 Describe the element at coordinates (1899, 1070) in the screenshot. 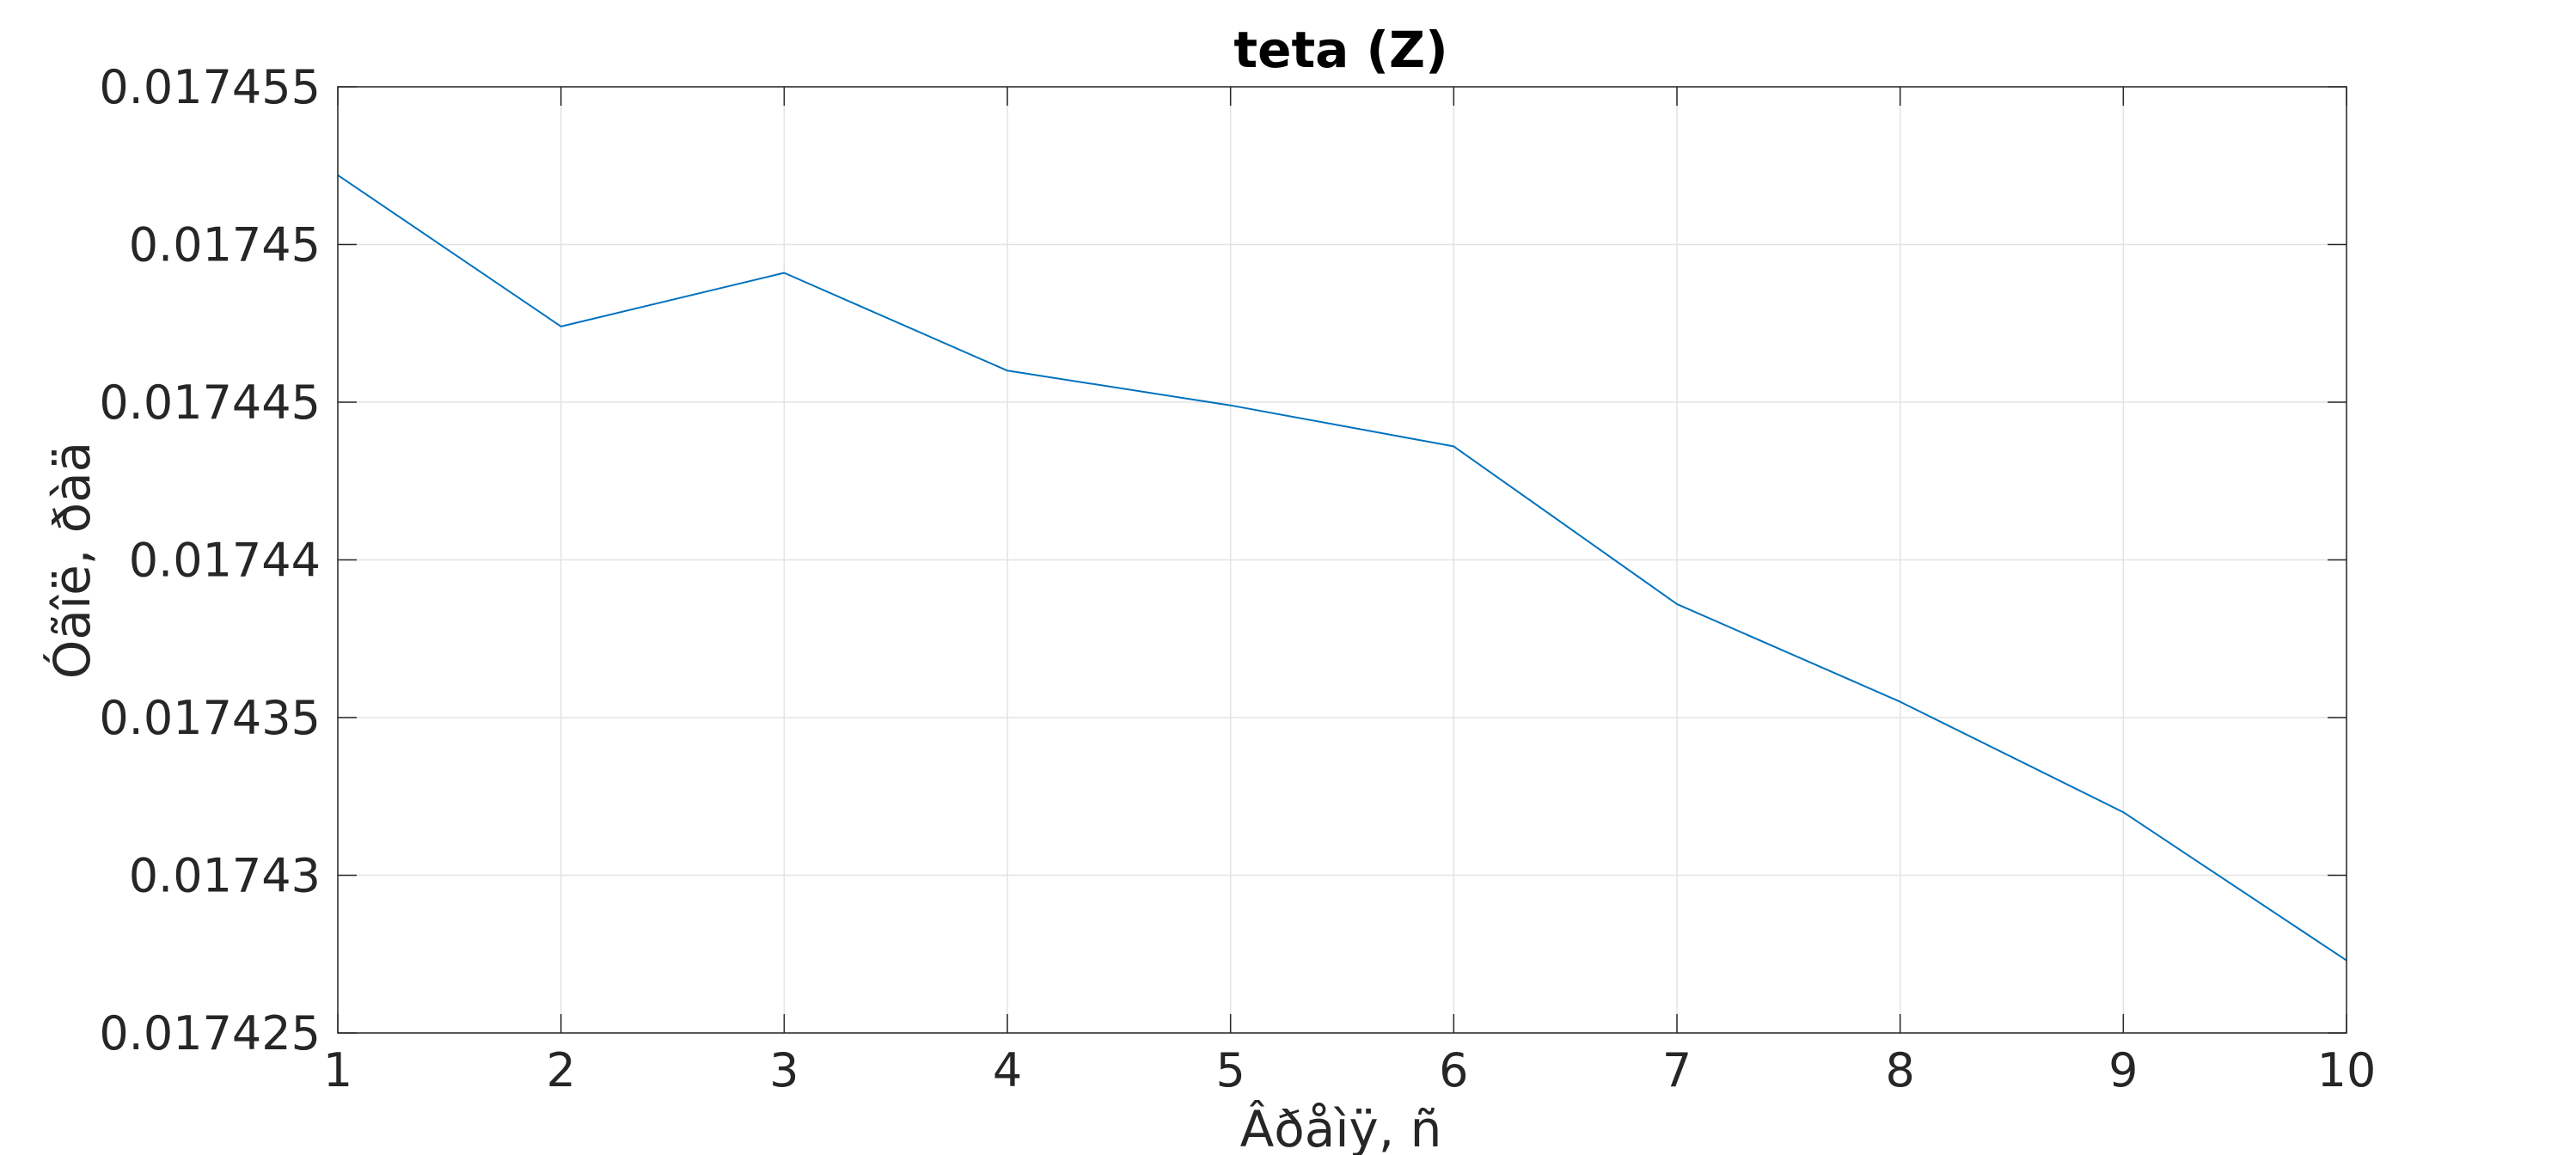

I see `x-tick-label: 8` at that location.